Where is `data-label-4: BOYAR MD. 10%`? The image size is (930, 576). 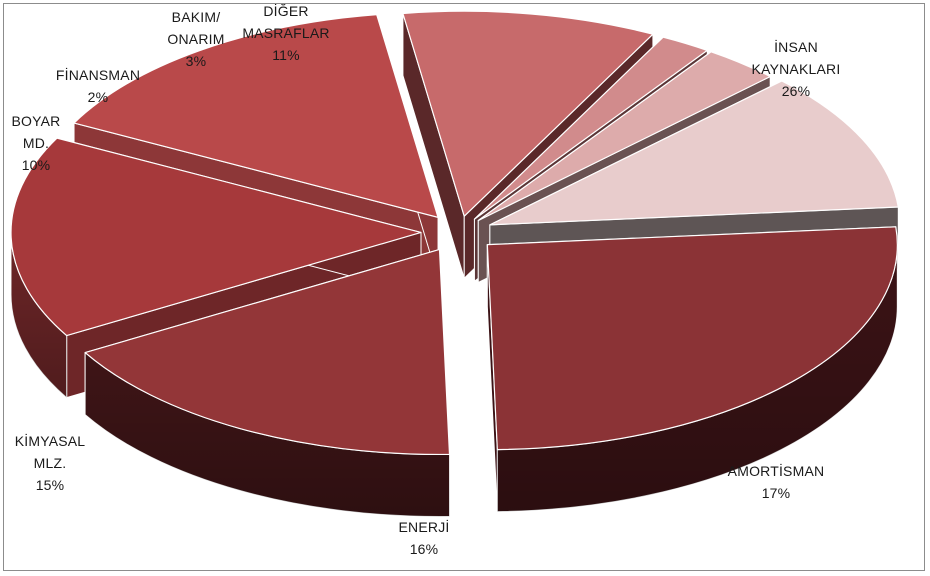 data-label-4: BOYAR MD. 10% is located at coordinates (36, 143).